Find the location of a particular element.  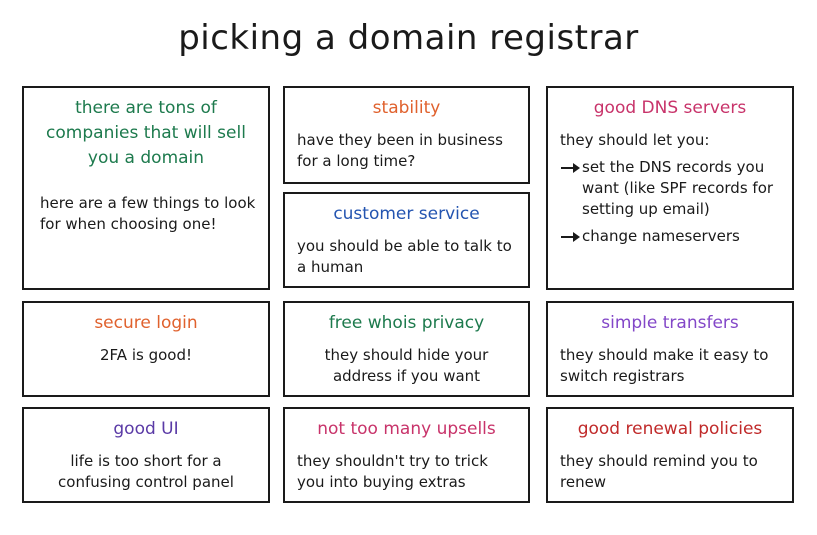

dns-body: they should let you: is located at coordinates (635, 140).